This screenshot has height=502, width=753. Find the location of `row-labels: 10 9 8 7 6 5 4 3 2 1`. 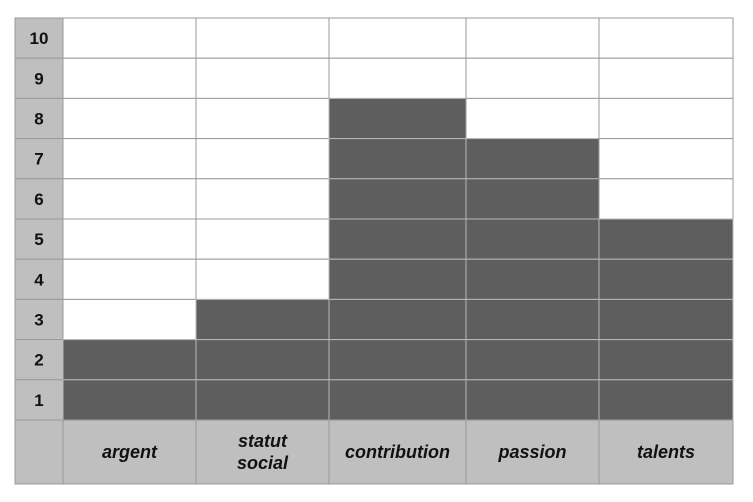

row-labels: 10 9 8 7 6 5 4 3 2 1 is located at coordinates (39, 219).